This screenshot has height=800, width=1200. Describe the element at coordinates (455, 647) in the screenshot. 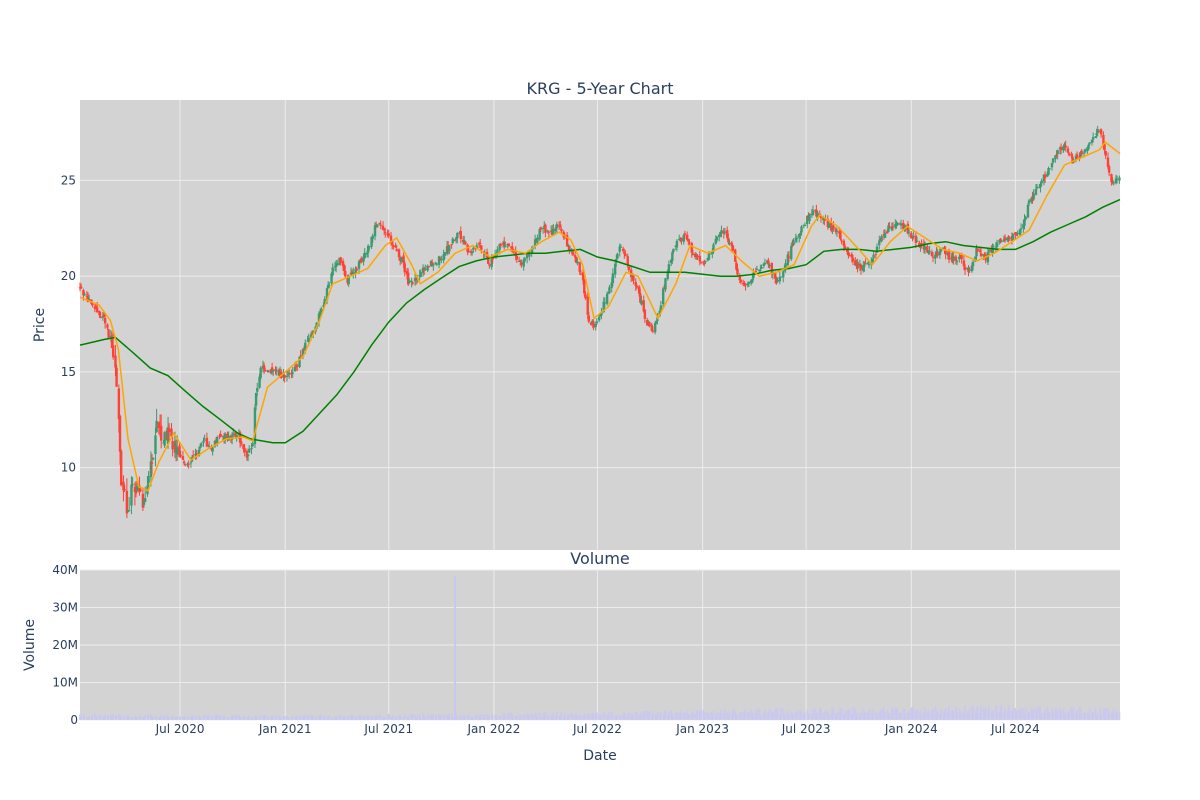

I see `volume-spike-bar` at that location.